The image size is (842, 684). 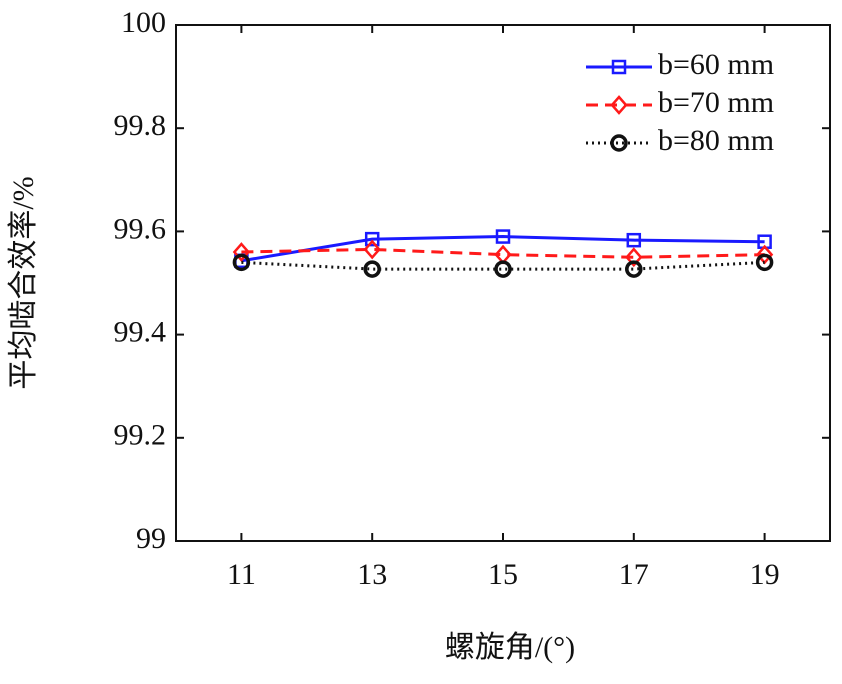 I want to click on legend-label: b=70 mm, so click(x=716, y=102).